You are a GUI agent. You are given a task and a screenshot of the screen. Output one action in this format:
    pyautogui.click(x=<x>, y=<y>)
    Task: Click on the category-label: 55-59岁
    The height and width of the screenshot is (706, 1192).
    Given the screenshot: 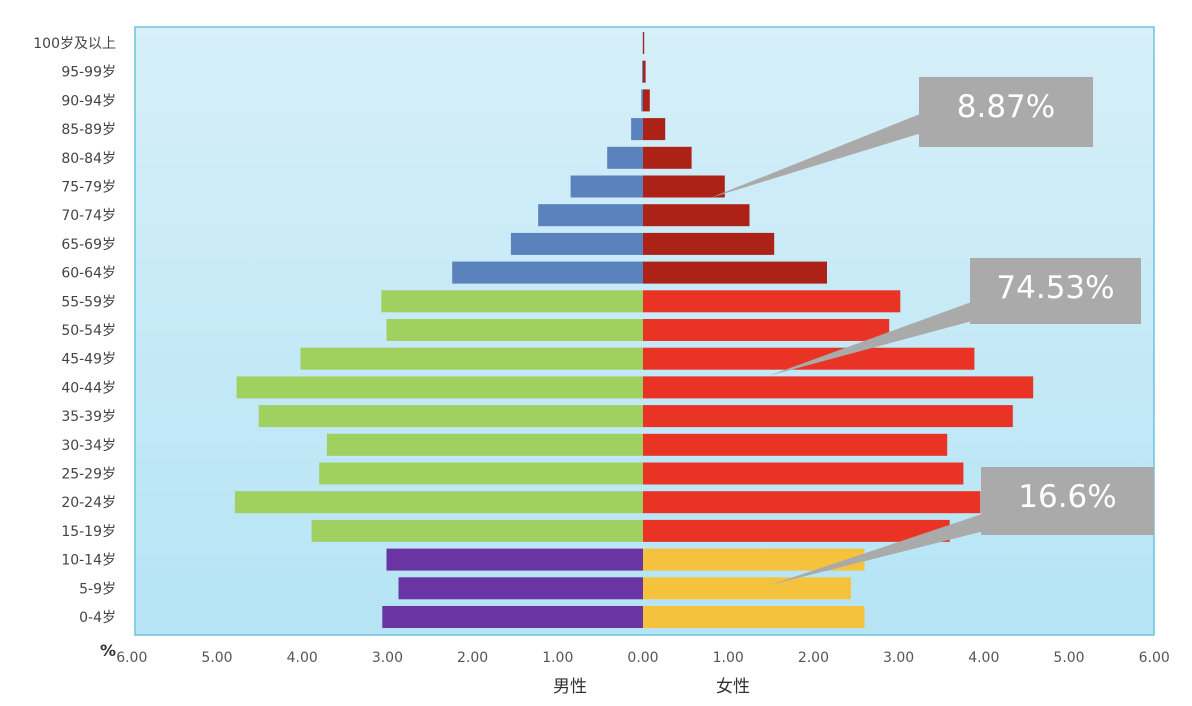 What is the action you would take?
    pyautogui.click(x=88, y=302)
    